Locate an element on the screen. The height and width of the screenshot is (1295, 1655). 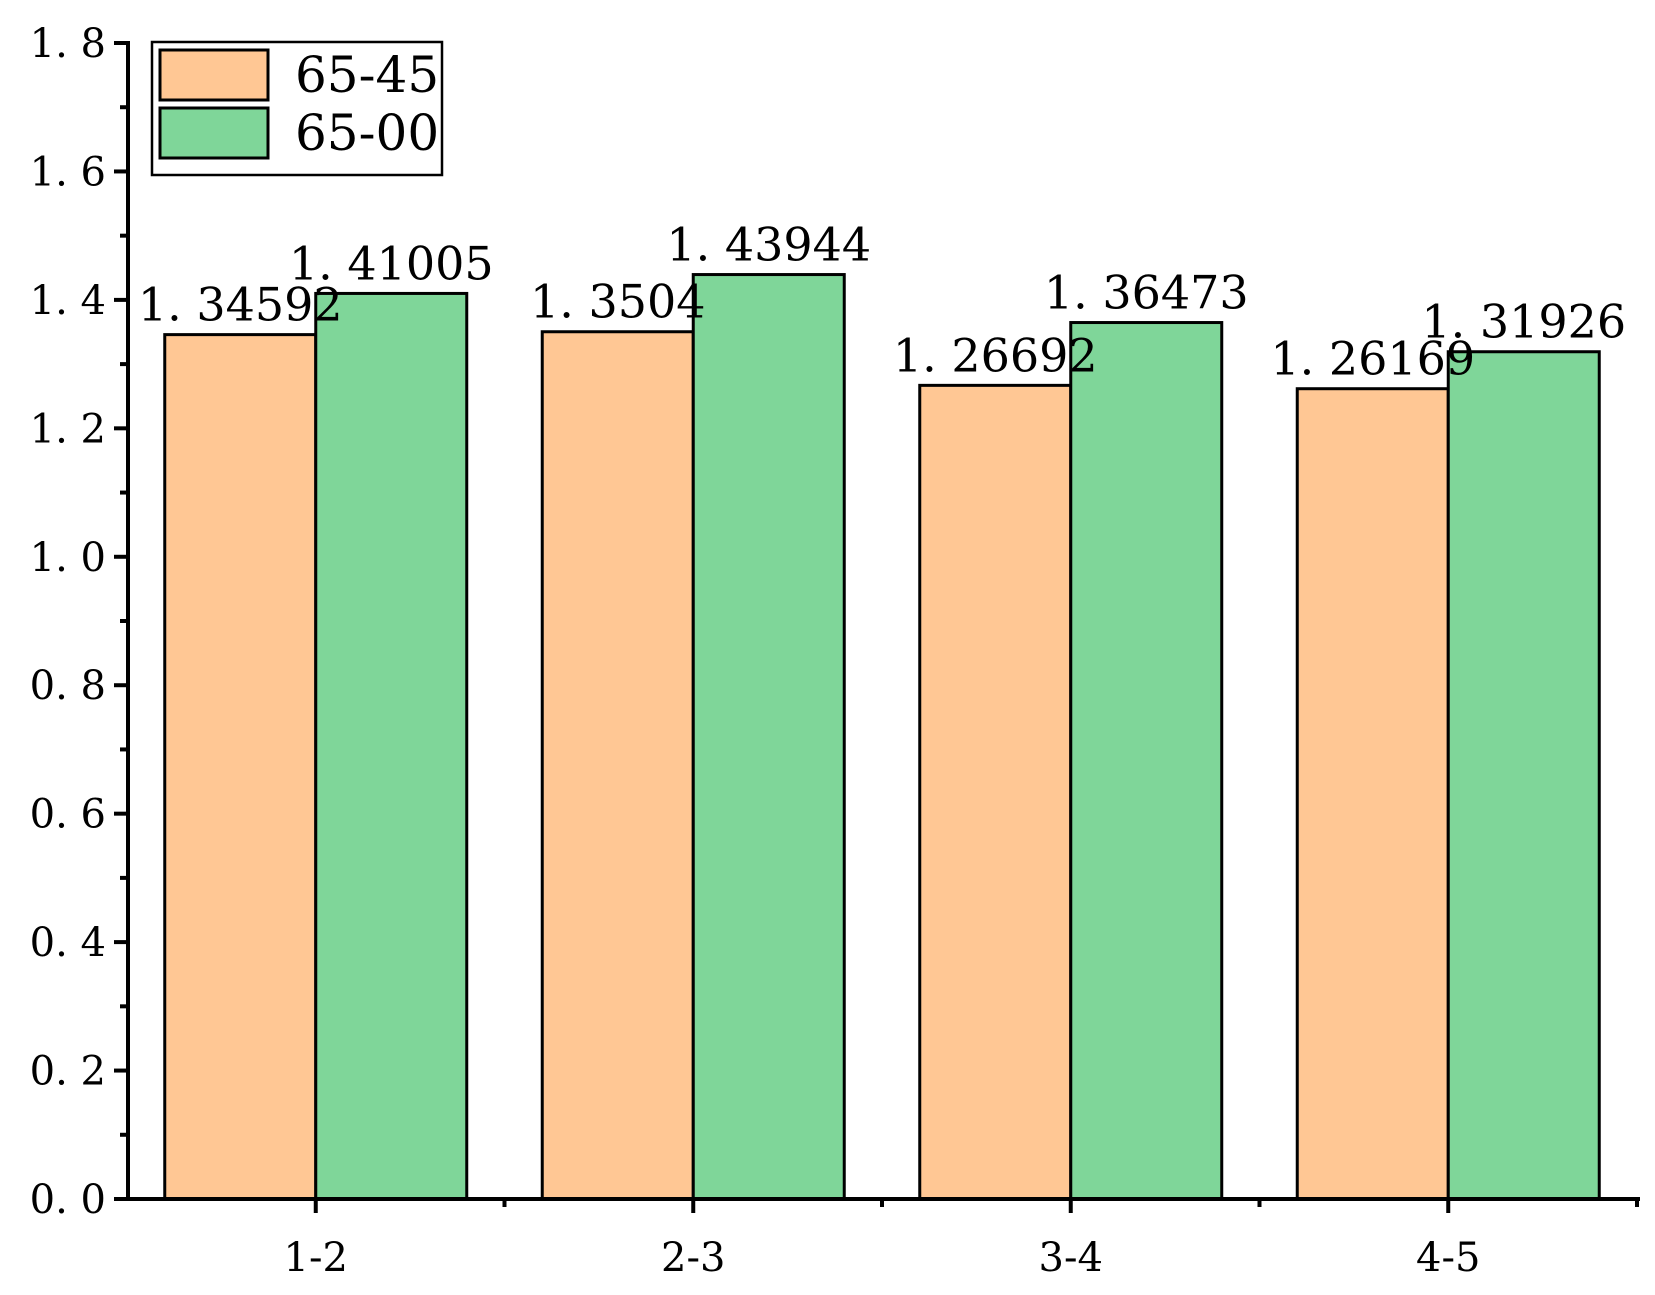
y-tick-label: 1. 8 is located at coordinates (68, 44).